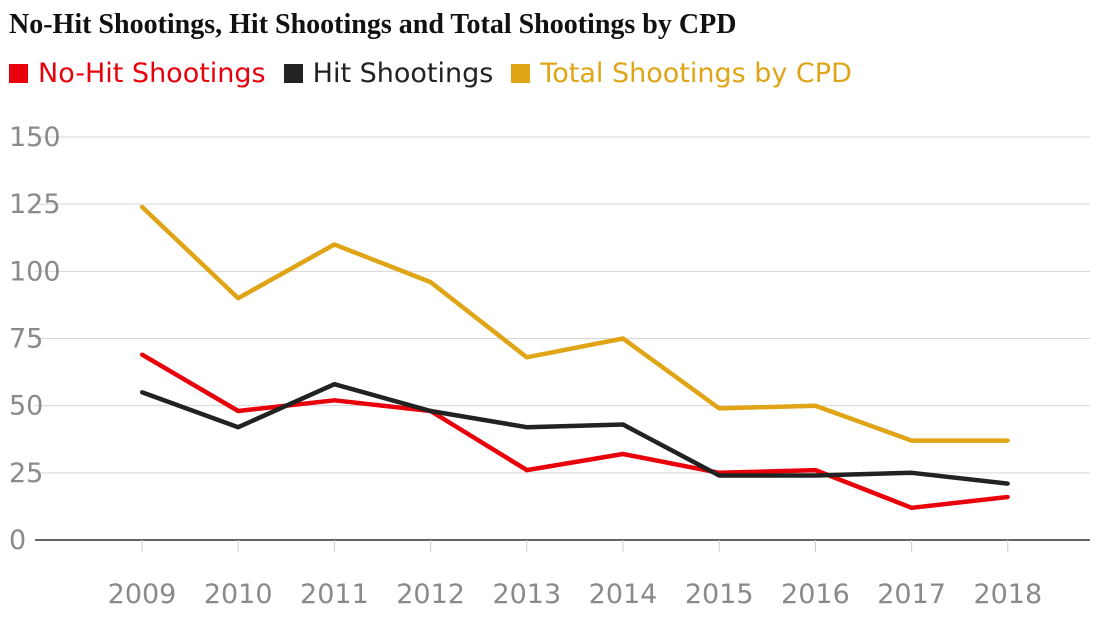  I want to click on x-tick-label: 2013, so click(526, 594).